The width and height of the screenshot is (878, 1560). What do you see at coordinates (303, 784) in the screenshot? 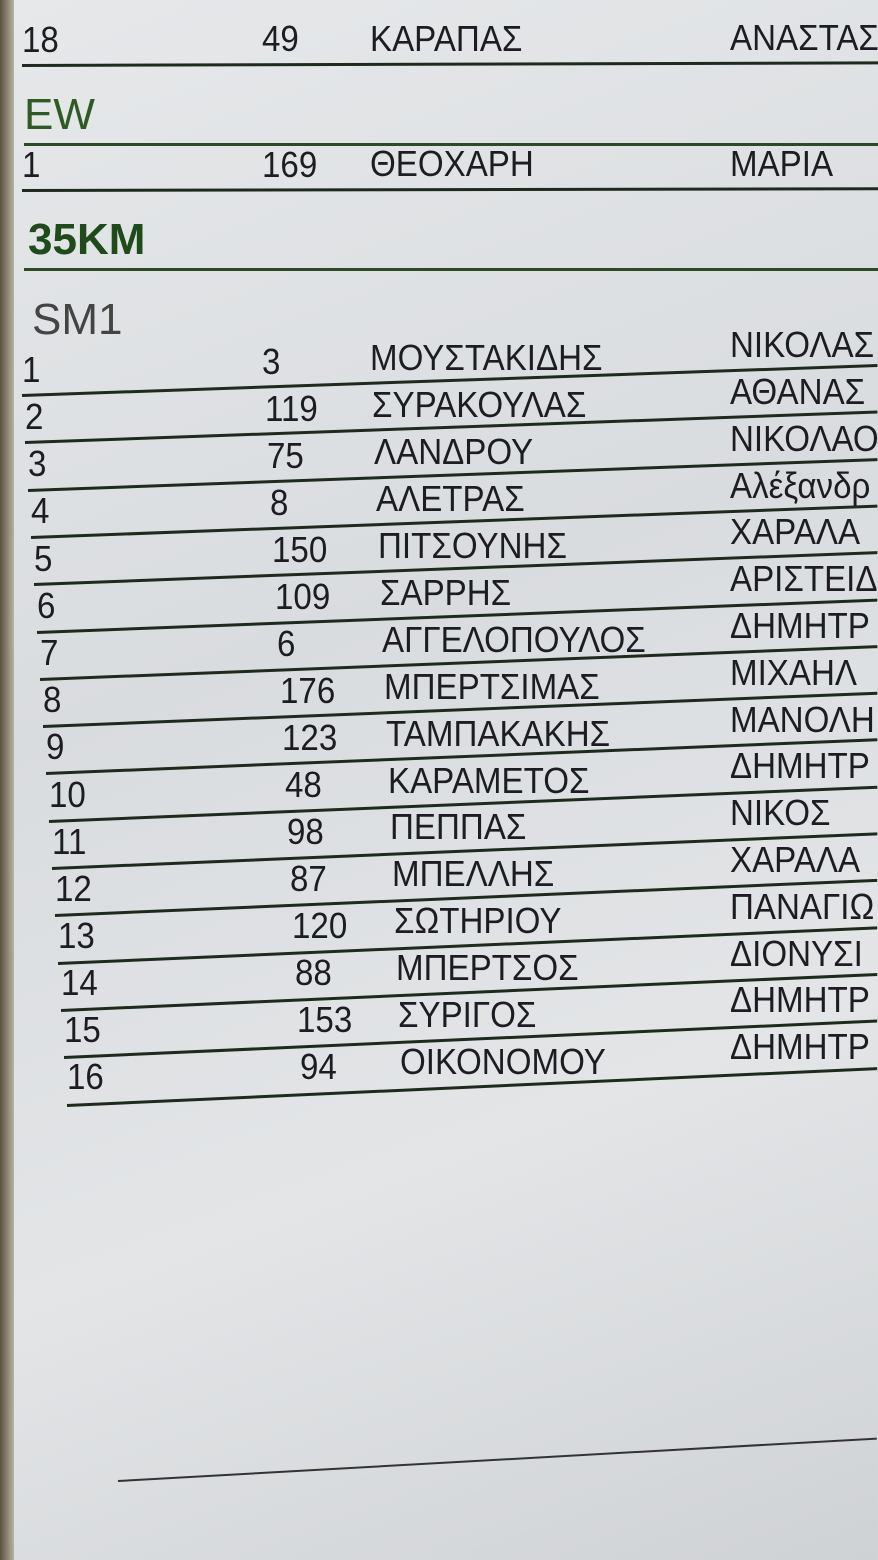
I see `bib: 48` at bounding box center [303, 784].